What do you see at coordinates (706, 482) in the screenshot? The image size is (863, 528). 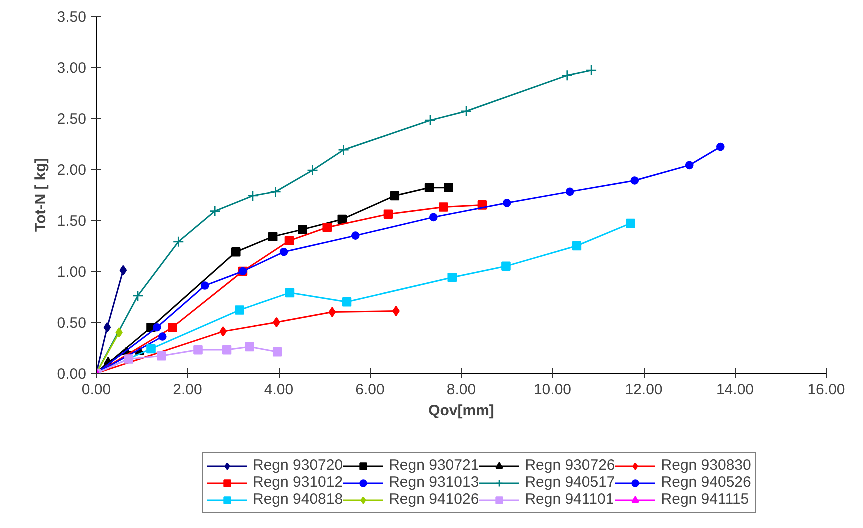 I see `legend-label: Regn 940526` at bounding box center [706, 482].